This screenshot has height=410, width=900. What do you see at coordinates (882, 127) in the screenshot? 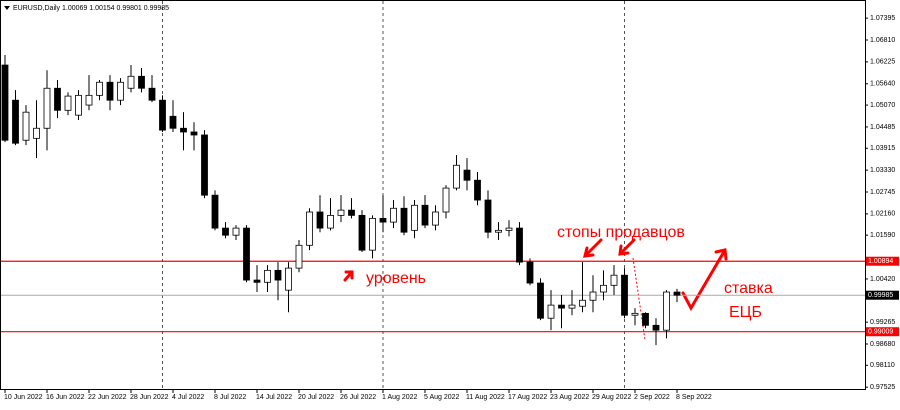
I see `y-tick-label: 1.04485` at bounding box center [882, 127].